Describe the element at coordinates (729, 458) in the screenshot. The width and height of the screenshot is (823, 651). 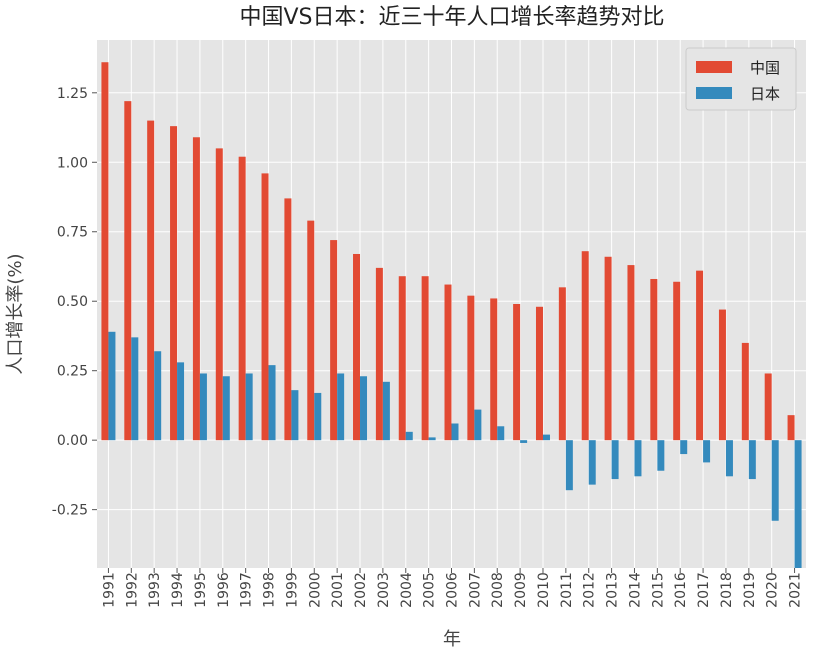
I see `bar-japan-2018` at that location.